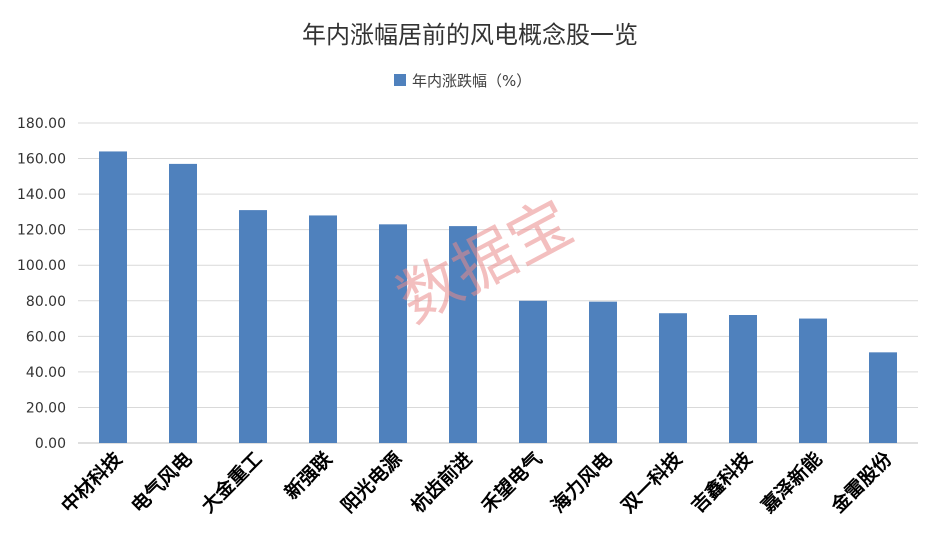 The height and width of the screenshot is (554, 941). Describe the element at coordinates (400, 80) in the screenshot. I see `legend-swatch` at that location.